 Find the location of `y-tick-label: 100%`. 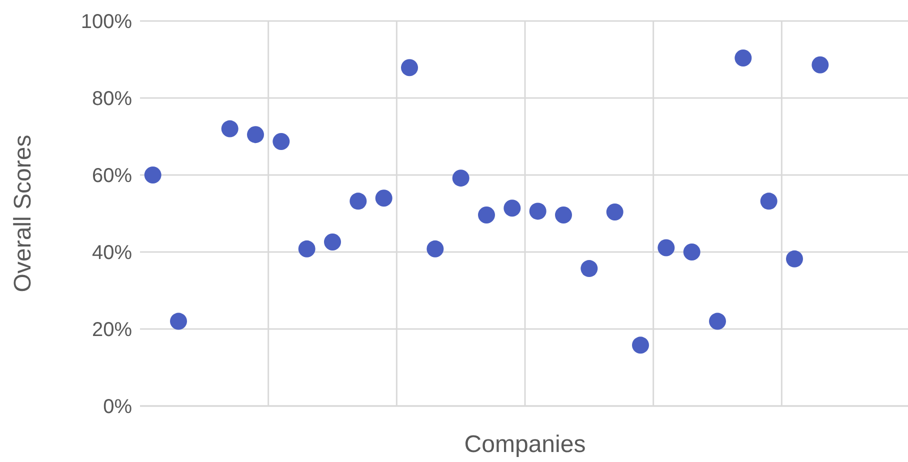

y-tick-label: 100% is located at coordinates (106, 22).